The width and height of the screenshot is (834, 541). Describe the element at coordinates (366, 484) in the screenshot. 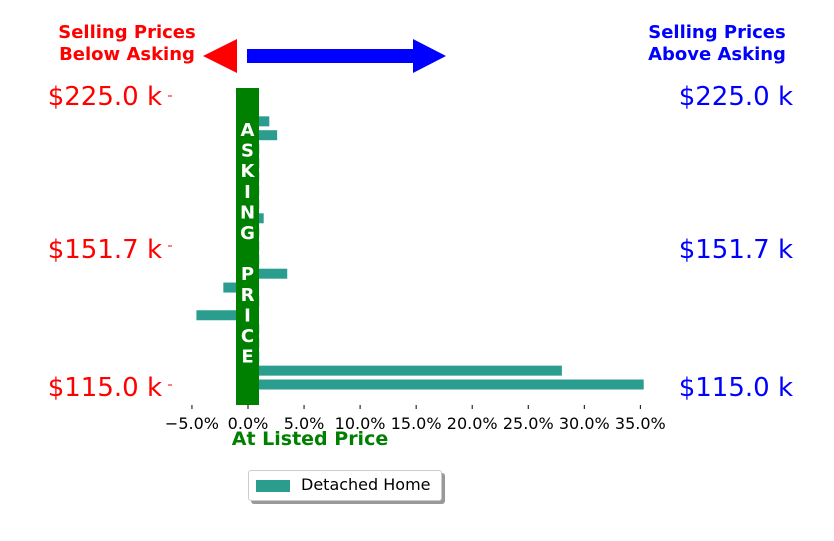

I see `legend-label: Detached Home` at that location.